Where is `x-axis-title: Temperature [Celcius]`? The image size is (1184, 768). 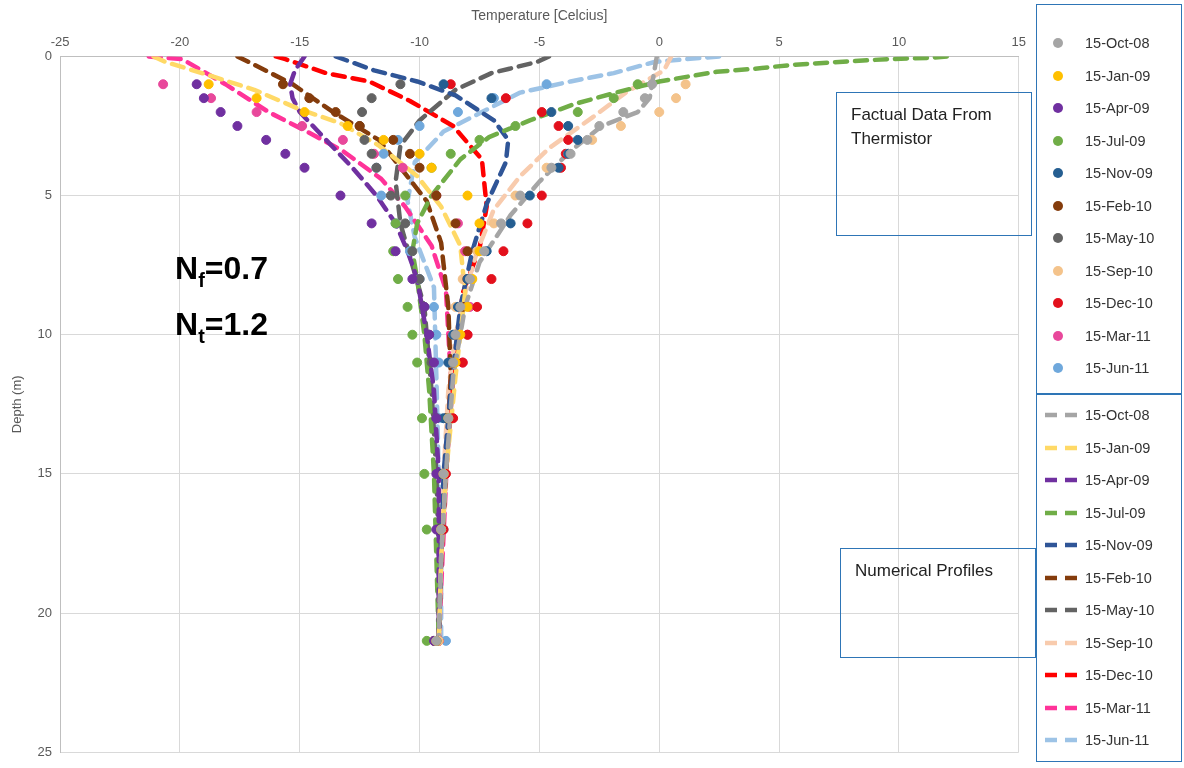
x-axis-title: Temperature [Celcius] is located at coordinates (539, 15).